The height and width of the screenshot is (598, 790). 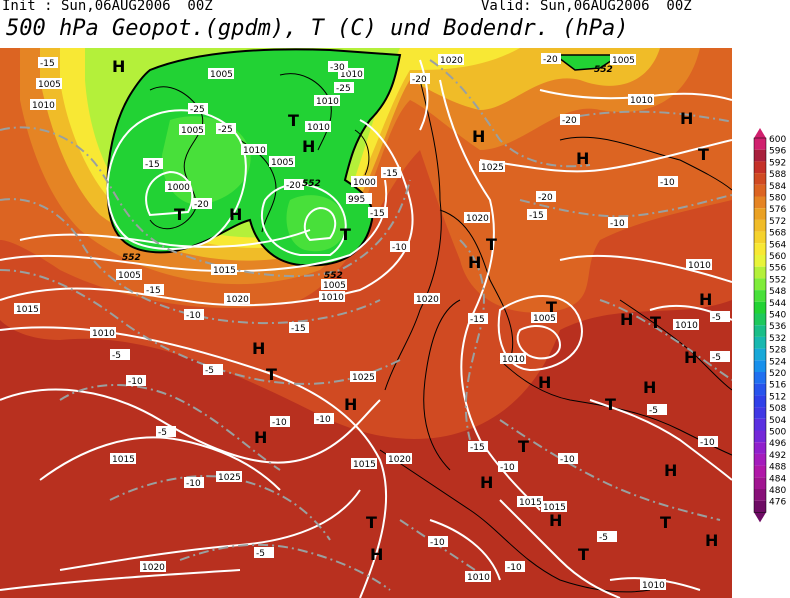 What do you see at coordinates (777, 292) in the screenshot?
I see `legend-label: 548` at bounding box center [777, 292].